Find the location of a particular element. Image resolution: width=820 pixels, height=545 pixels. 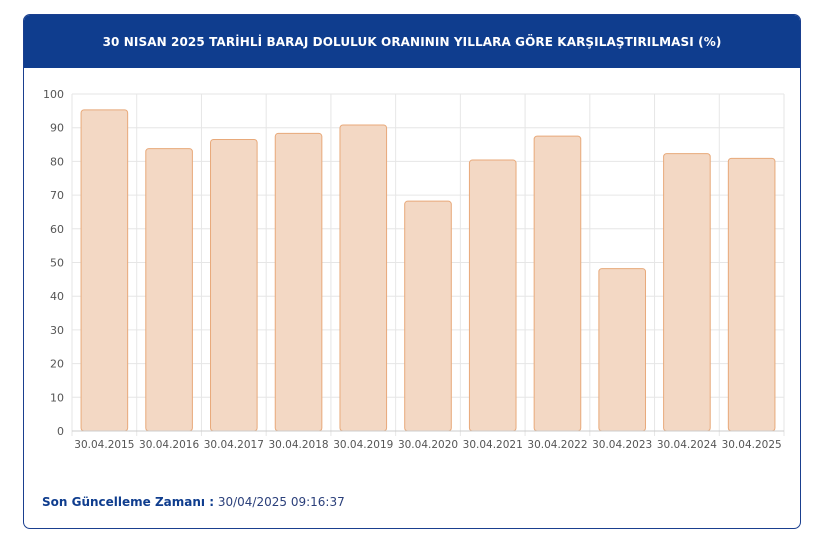

y-tick-label: 90 is located at coordinates (57, 128).